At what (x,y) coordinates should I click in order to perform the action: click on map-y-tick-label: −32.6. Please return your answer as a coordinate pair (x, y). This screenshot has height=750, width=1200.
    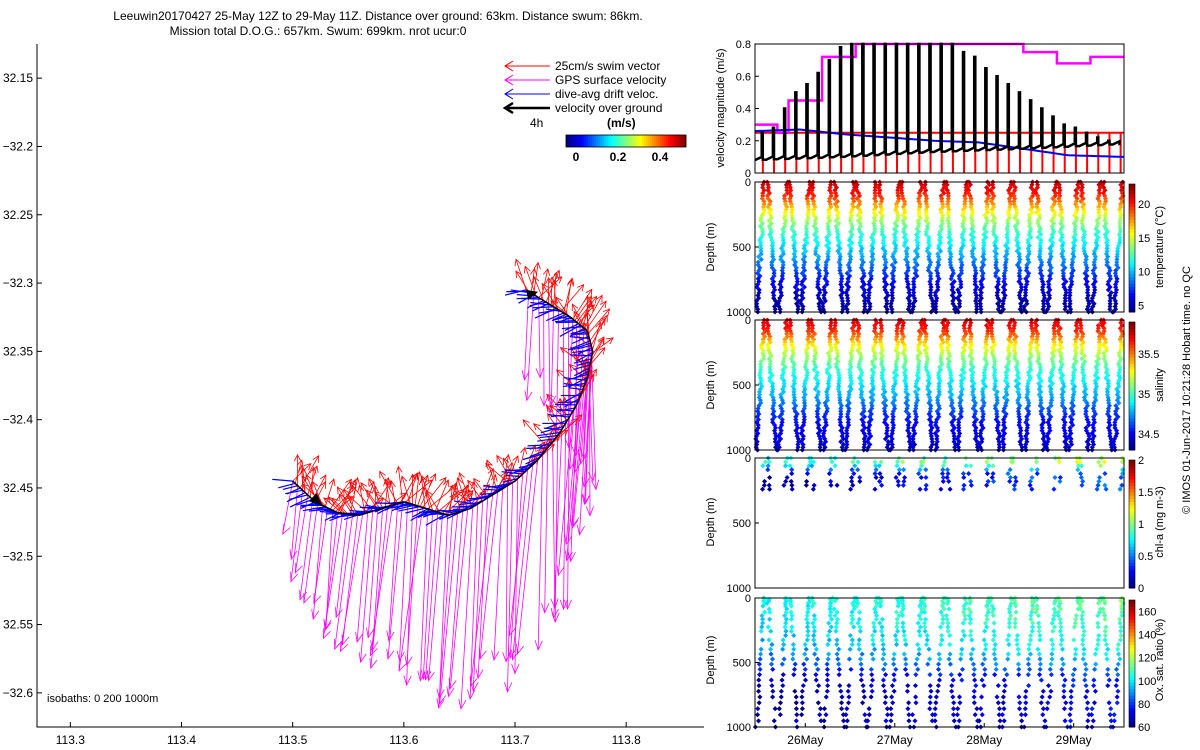
    Looking at the image, I should click on (18, 693).